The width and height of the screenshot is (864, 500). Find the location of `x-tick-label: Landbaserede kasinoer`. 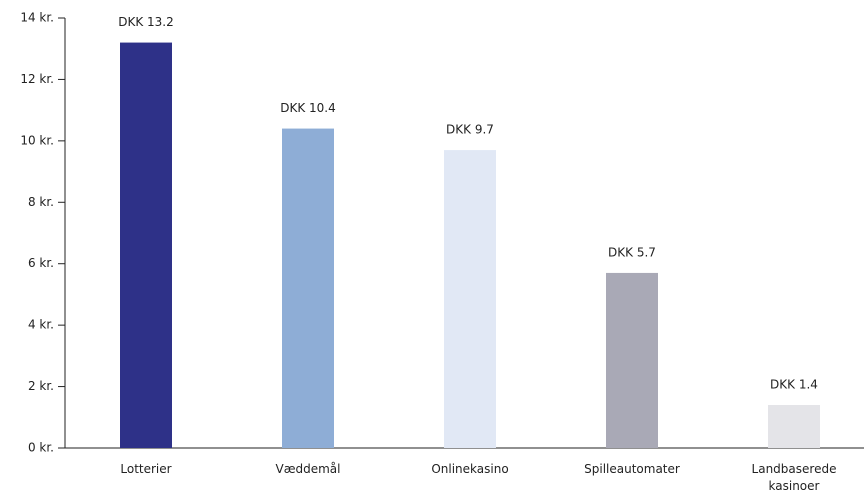

x-tick-label: Landbaserede kasinoer is located at coordinates (794, 477).